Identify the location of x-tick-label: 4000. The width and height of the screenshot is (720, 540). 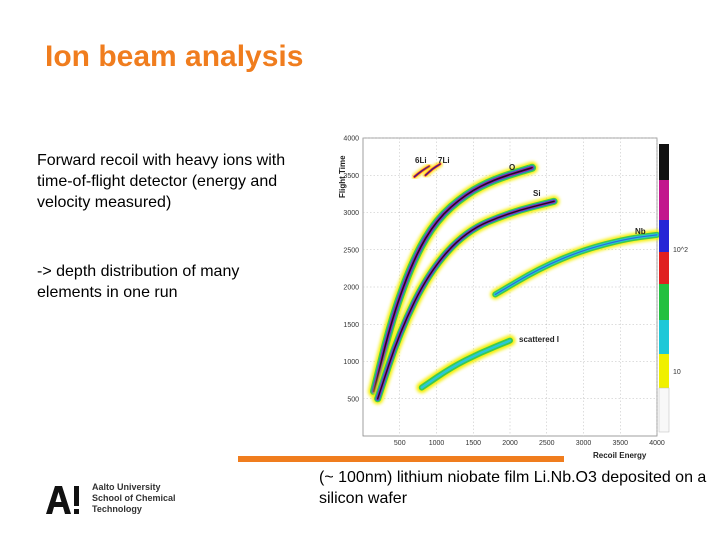
(657, 443).